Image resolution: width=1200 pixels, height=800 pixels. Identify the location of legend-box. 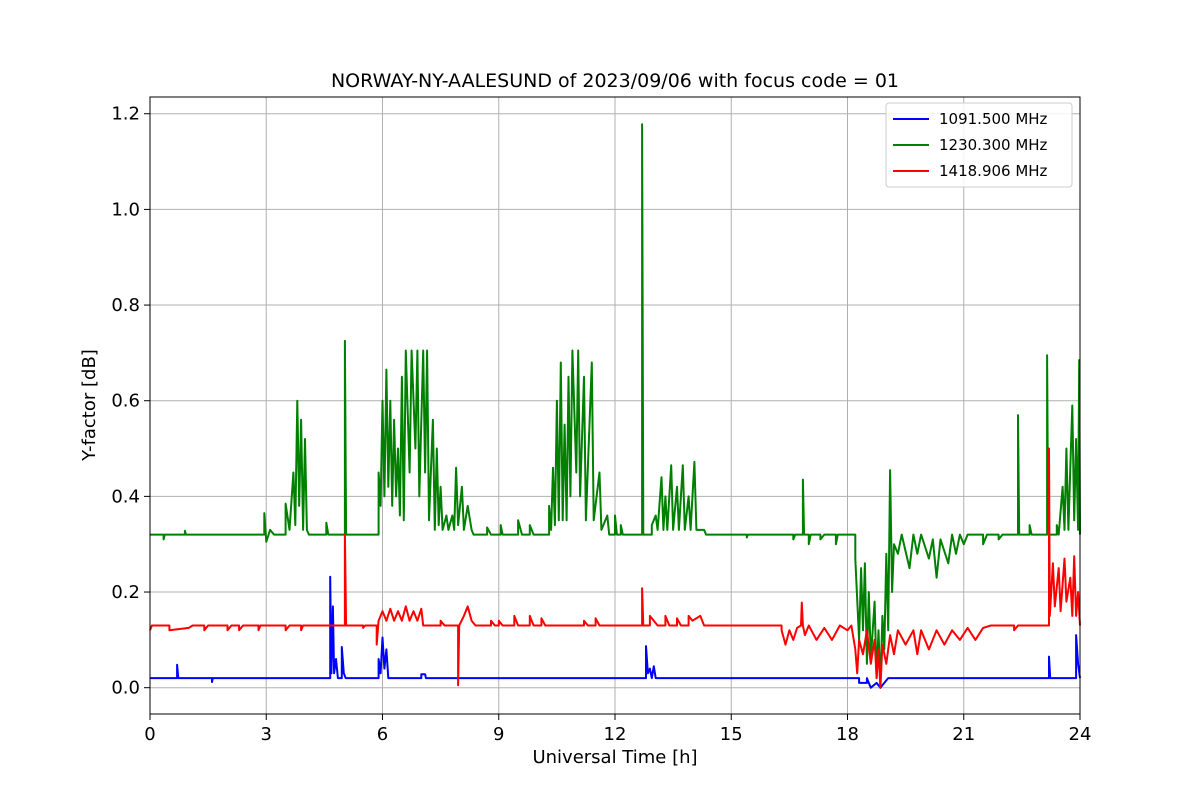
(979, 145).